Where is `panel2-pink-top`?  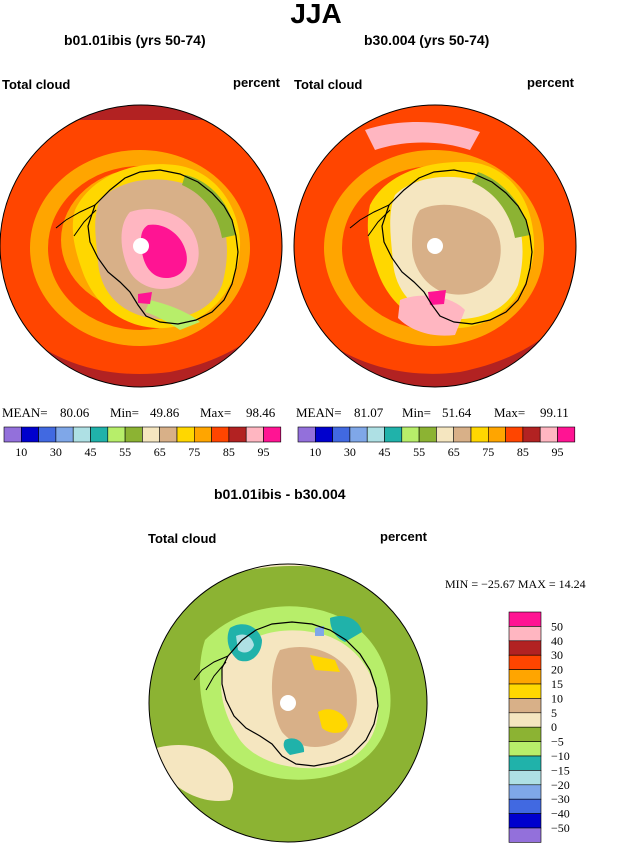
panel2-pink-top is located at coordinates (422, 135).